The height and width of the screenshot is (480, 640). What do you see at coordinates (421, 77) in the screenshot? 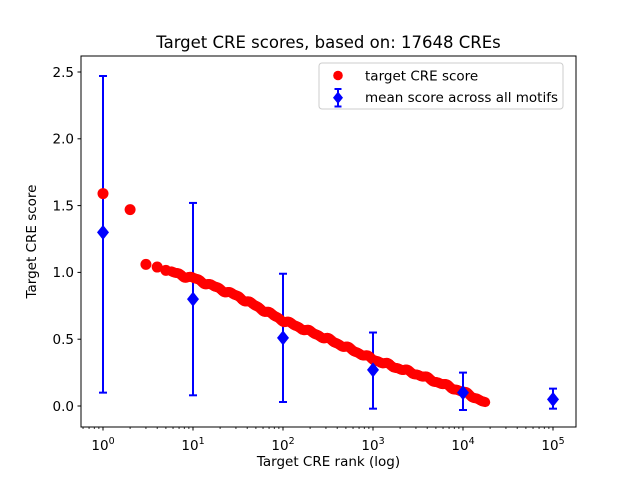
I see `legend-item-target-label: target CRE score` at bounding box center [421, 77].